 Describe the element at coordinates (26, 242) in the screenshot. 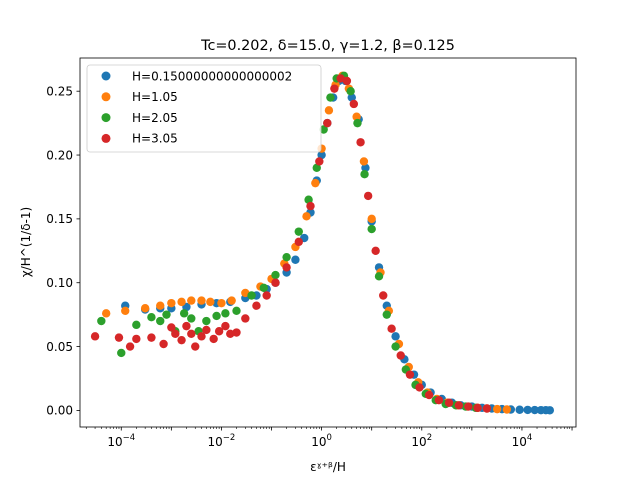

I see `y-axis-label: χ/H^(1/δ-1)` at that location.